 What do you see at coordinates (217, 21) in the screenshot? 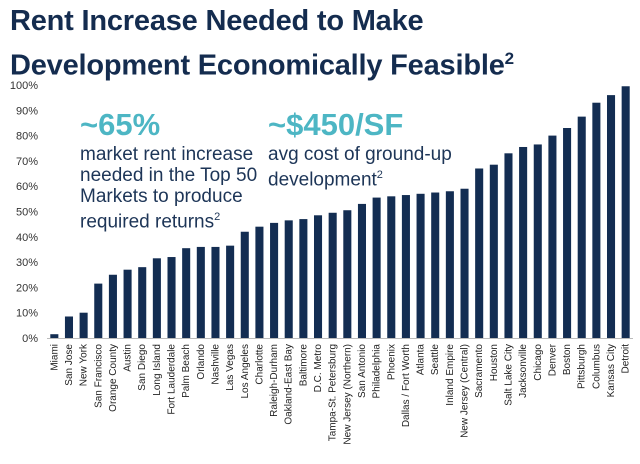
I see `title-line-1: Rent Increase Needed to Make` at bounding box center [217, 21].